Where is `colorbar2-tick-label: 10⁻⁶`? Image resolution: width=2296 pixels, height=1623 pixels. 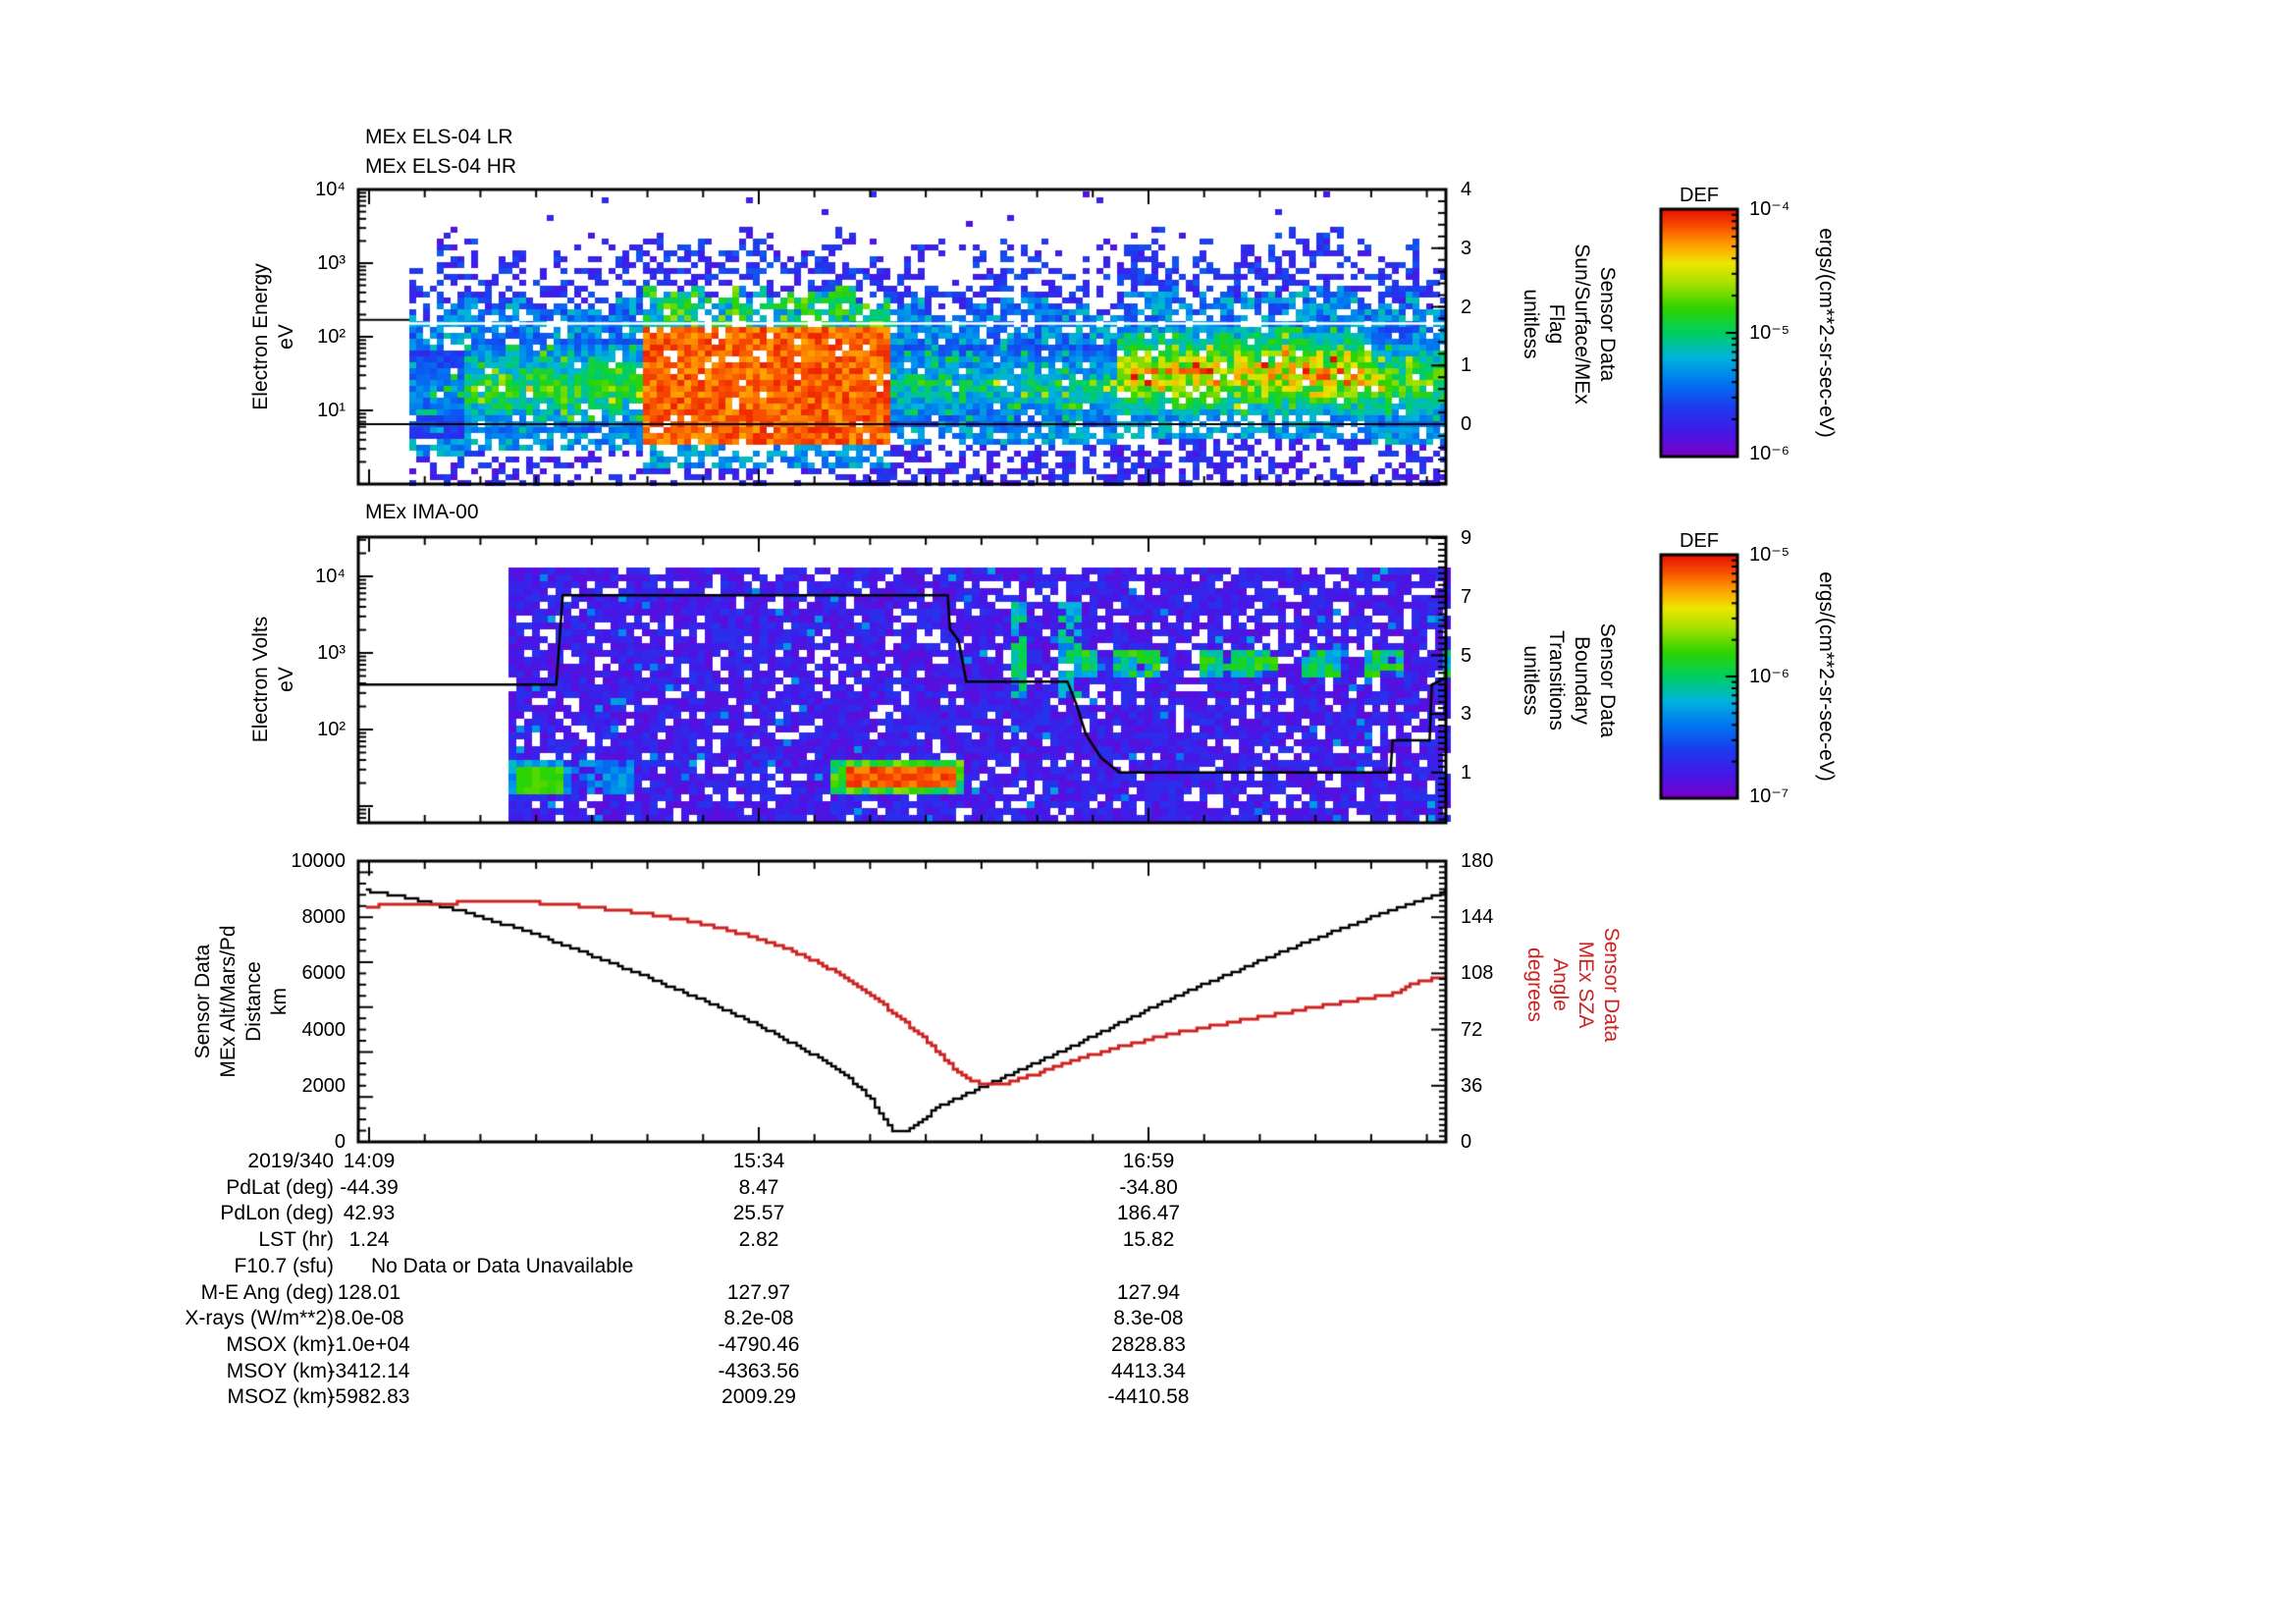
colorbar2-tick-label: 10⁻⁶ is located at coordinates (1769, 676).